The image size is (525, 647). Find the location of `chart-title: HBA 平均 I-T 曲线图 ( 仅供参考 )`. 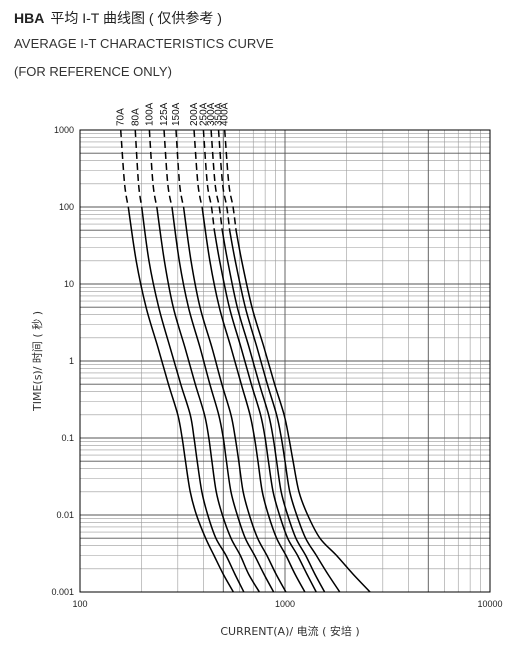

chart-title: HBA 平均 I-T 曲线图 ( 仅供参考 ) is located at coordinates (118, 18).